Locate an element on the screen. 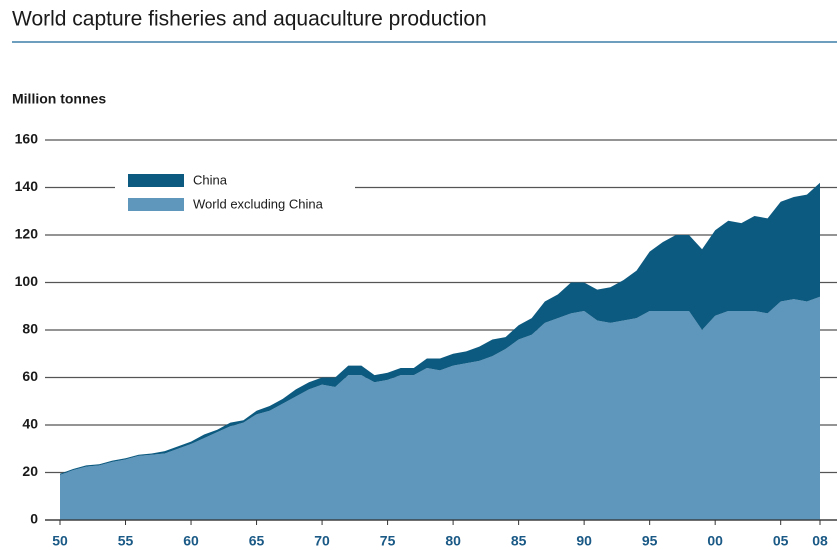 Image resolution: width=837 pixels, height=550 pixels. x-tick-label: 50 is located at coordinates (60, 541).